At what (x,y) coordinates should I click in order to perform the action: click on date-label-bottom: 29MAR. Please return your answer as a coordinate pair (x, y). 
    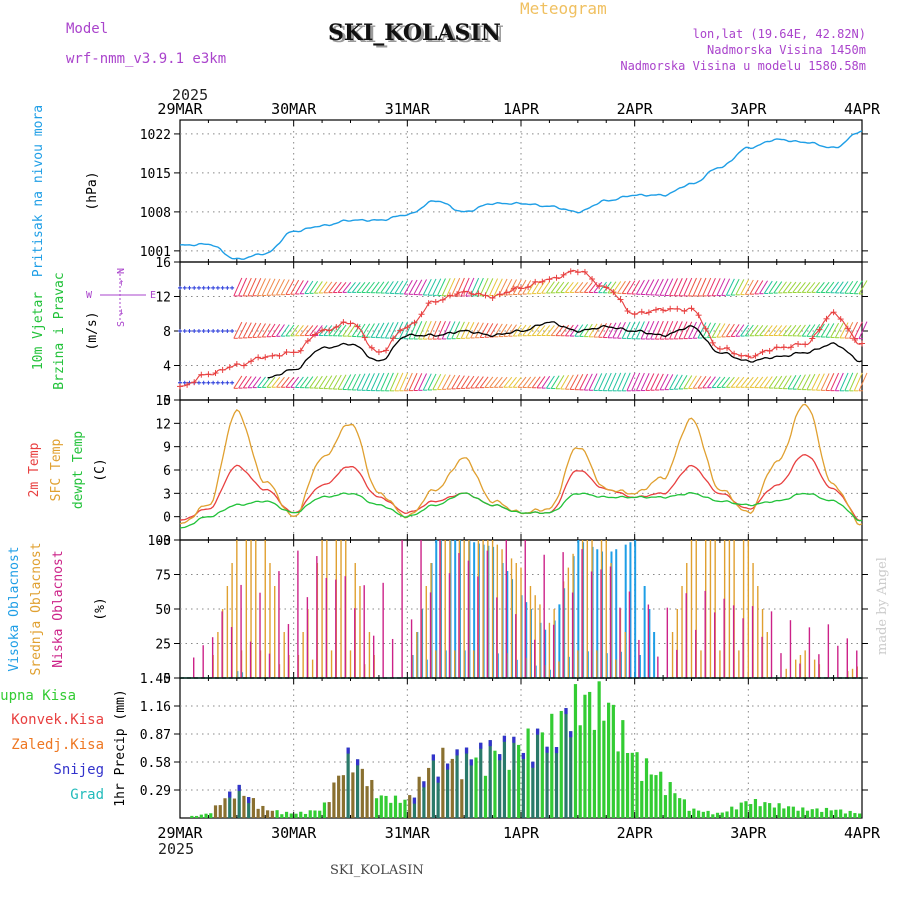
    Looking at the image, I should click on (180, 833).